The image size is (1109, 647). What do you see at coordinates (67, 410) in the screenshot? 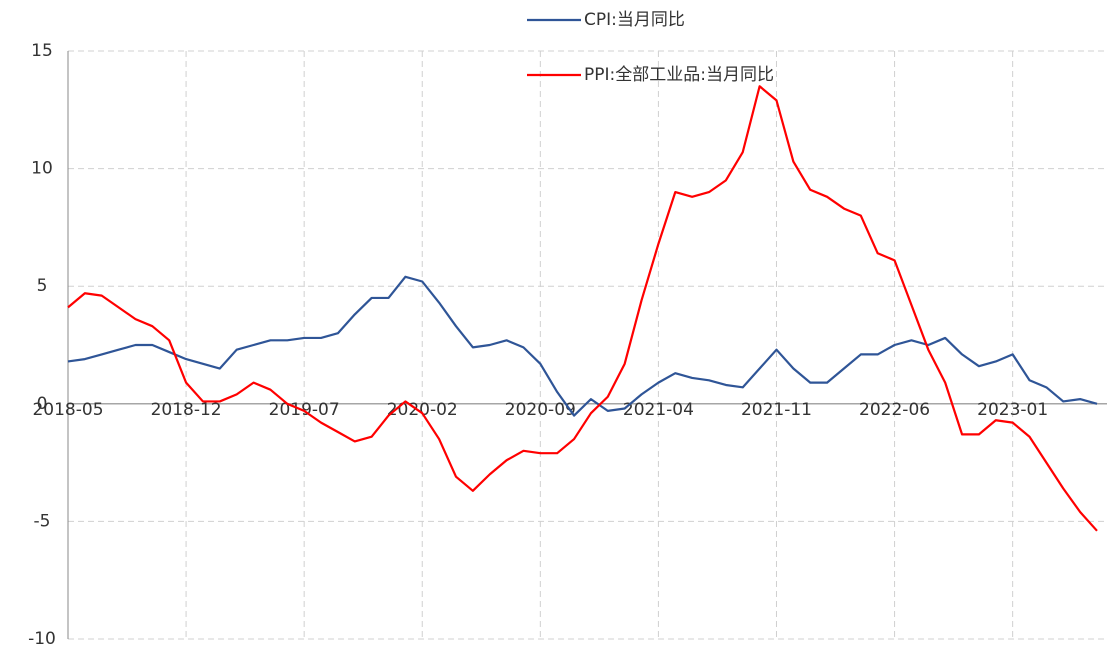
I see `x-tick-label: 2018-05` at bounding box center [67, 410].